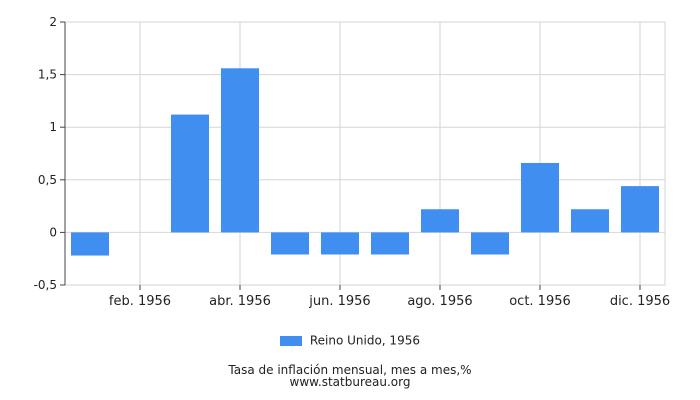 The width and height of the screenshot is (700, 400). Describe the element at coordinates (640, 301) in the screenshot. I see `x-tick-label: dic. 1956` at that location.